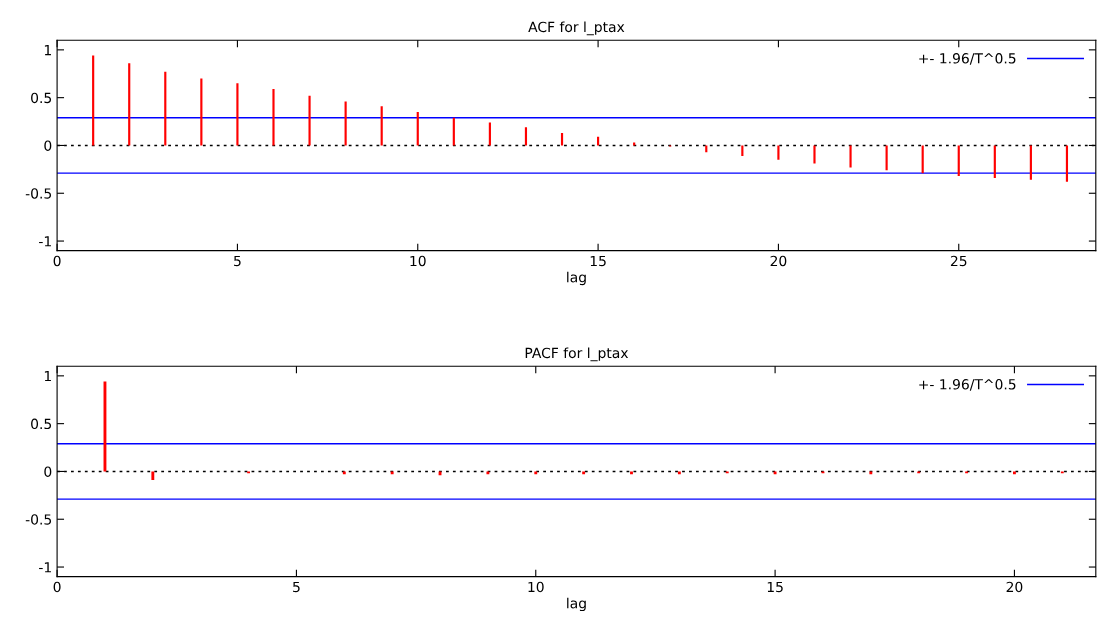  What do you see at coordinates (577, 354) in the screenshot?
I see `chart-title: PACF for l_ptax` at bounding box center [577, 354].